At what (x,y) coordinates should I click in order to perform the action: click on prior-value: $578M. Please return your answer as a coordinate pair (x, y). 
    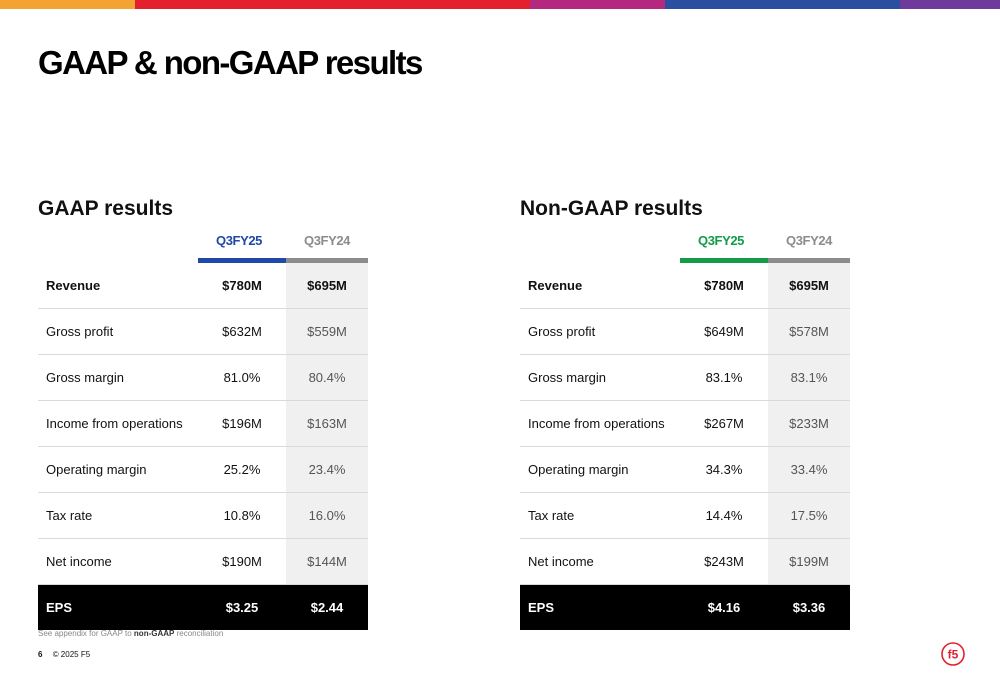
    Looking at the image, I should click on (809, 331).